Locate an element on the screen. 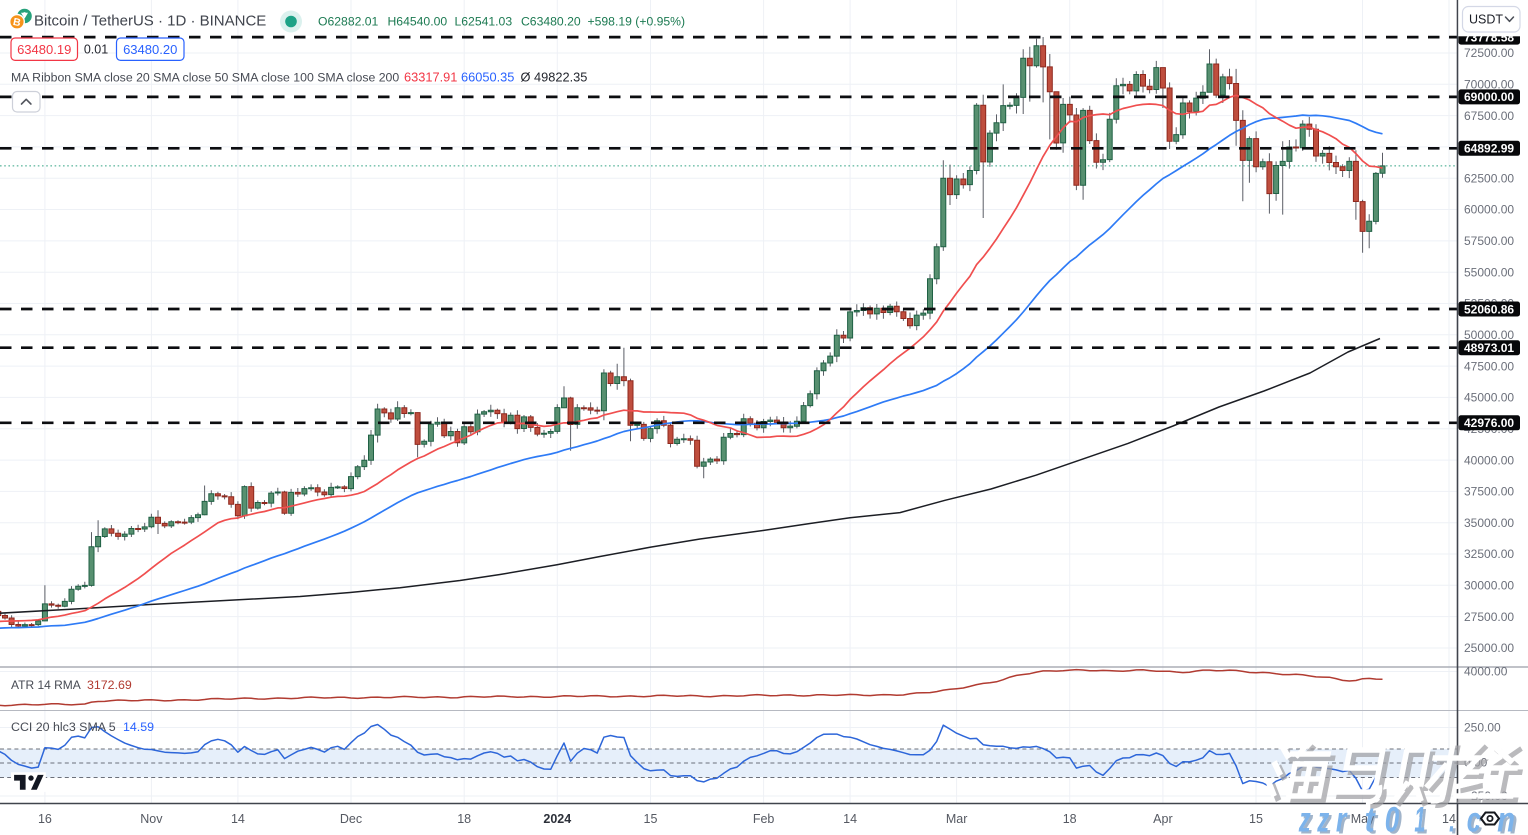 The image size is (1528, 835). svg-text: 37500.00 is located at coordinates (1489, 492).